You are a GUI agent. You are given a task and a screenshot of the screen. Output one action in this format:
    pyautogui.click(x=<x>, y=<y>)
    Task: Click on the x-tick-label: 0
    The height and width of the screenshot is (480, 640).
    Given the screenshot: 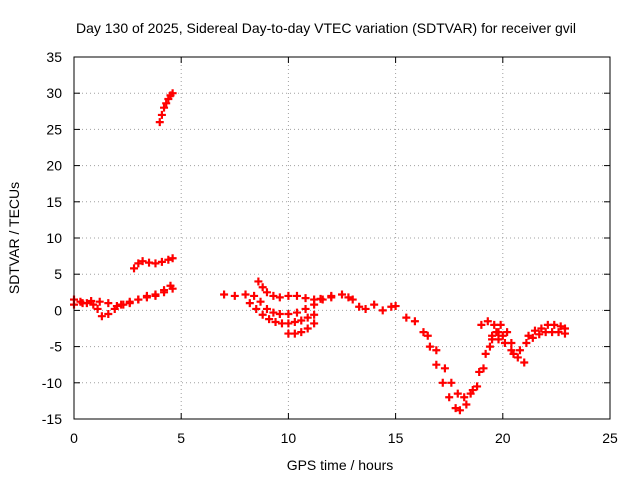 What is the action you would take?
    pyautogui.click(x=74, y=438)
    